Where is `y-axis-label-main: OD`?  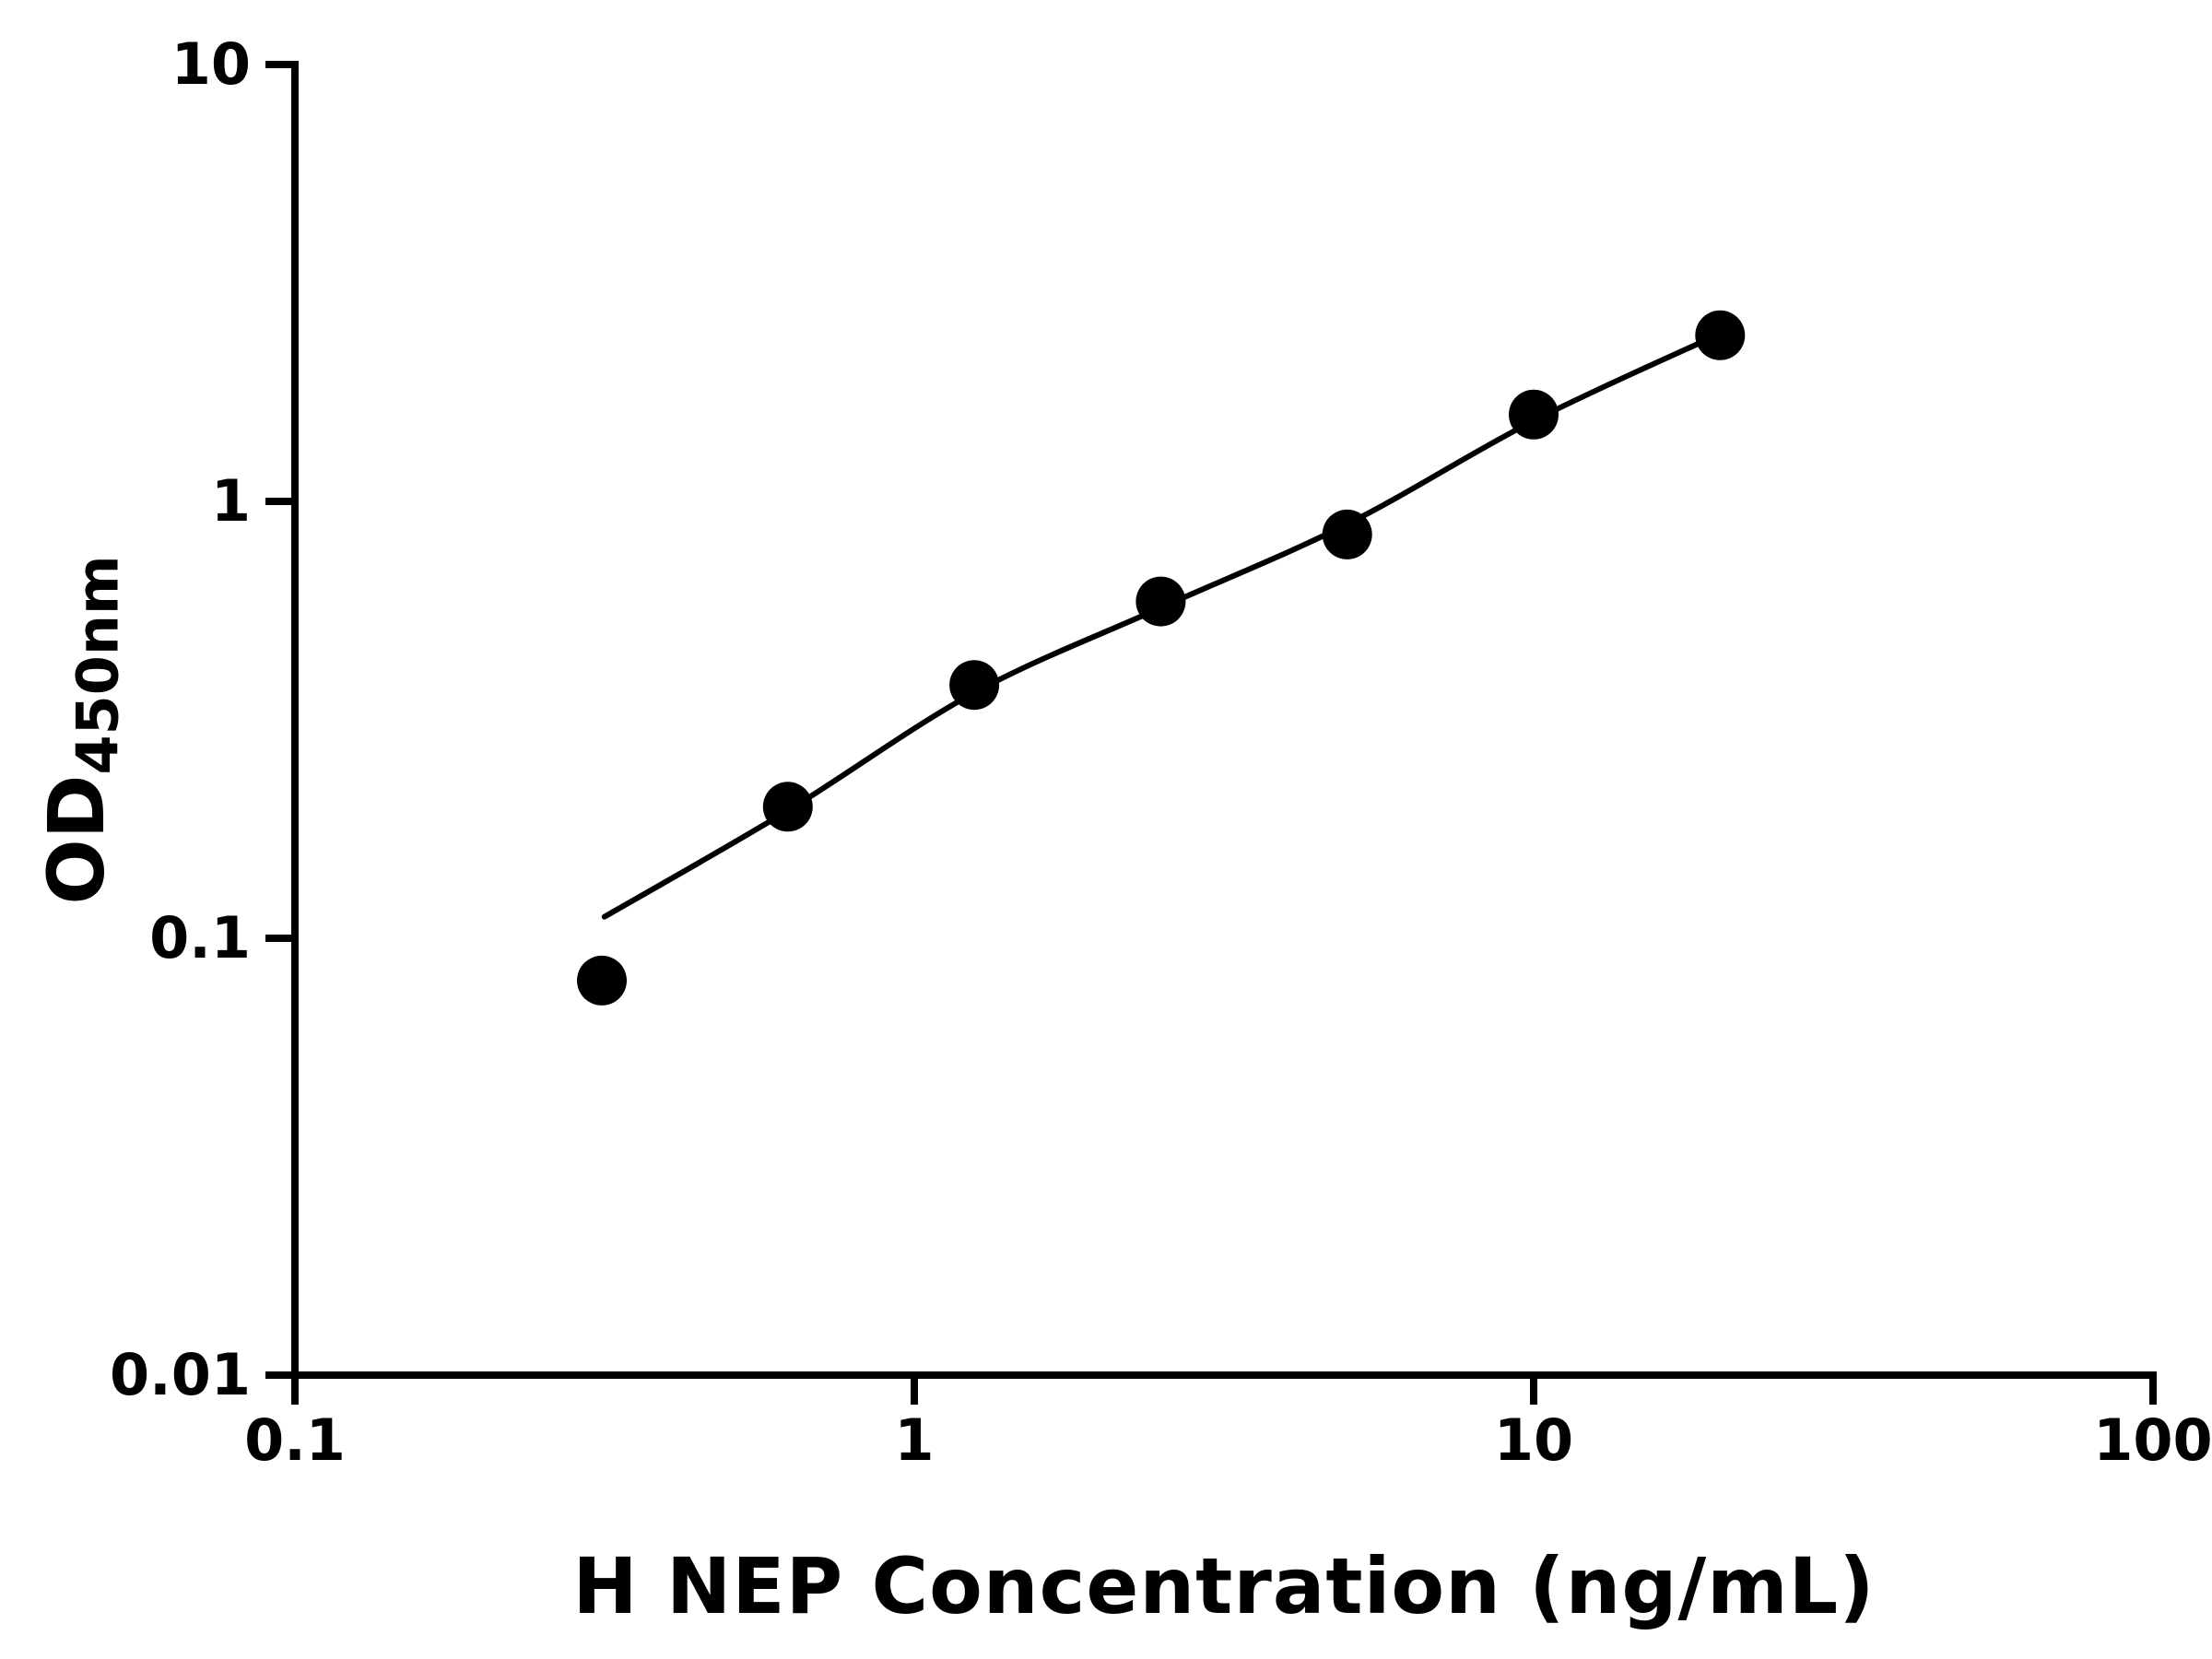 y-axis-label-main: OD is located at coordinates (76, 839).